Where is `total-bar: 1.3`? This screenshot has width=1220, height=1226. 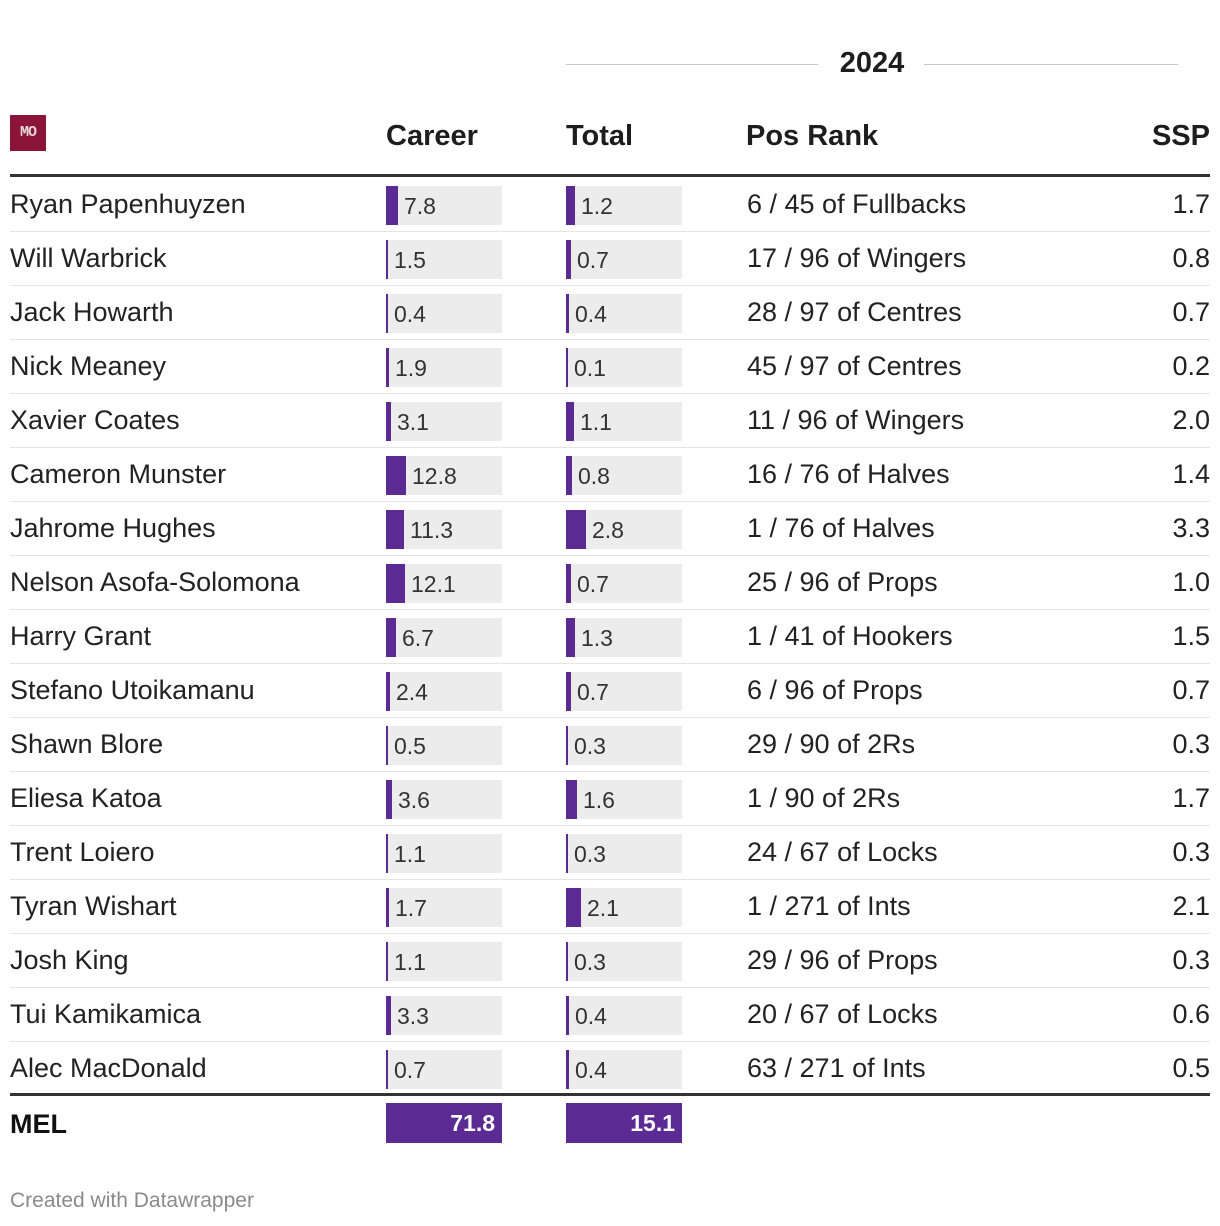
total-bar: 1.3 is located at coordinates (624, 637).